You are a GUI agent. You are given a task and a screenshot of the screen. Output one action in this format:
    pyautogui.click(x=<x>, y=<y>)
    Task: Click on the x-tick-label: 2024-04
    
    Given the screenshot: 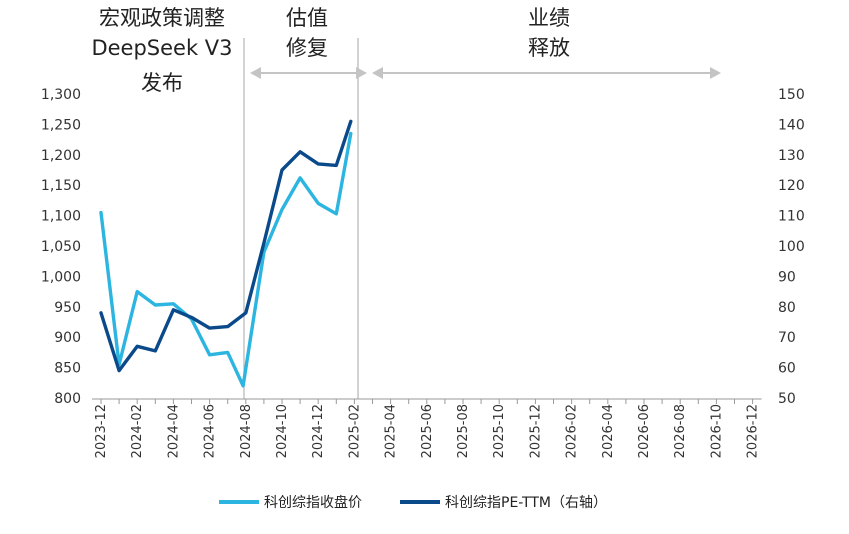 What is the action you would take?
    pyautogui.click(x=173, y=431)
    